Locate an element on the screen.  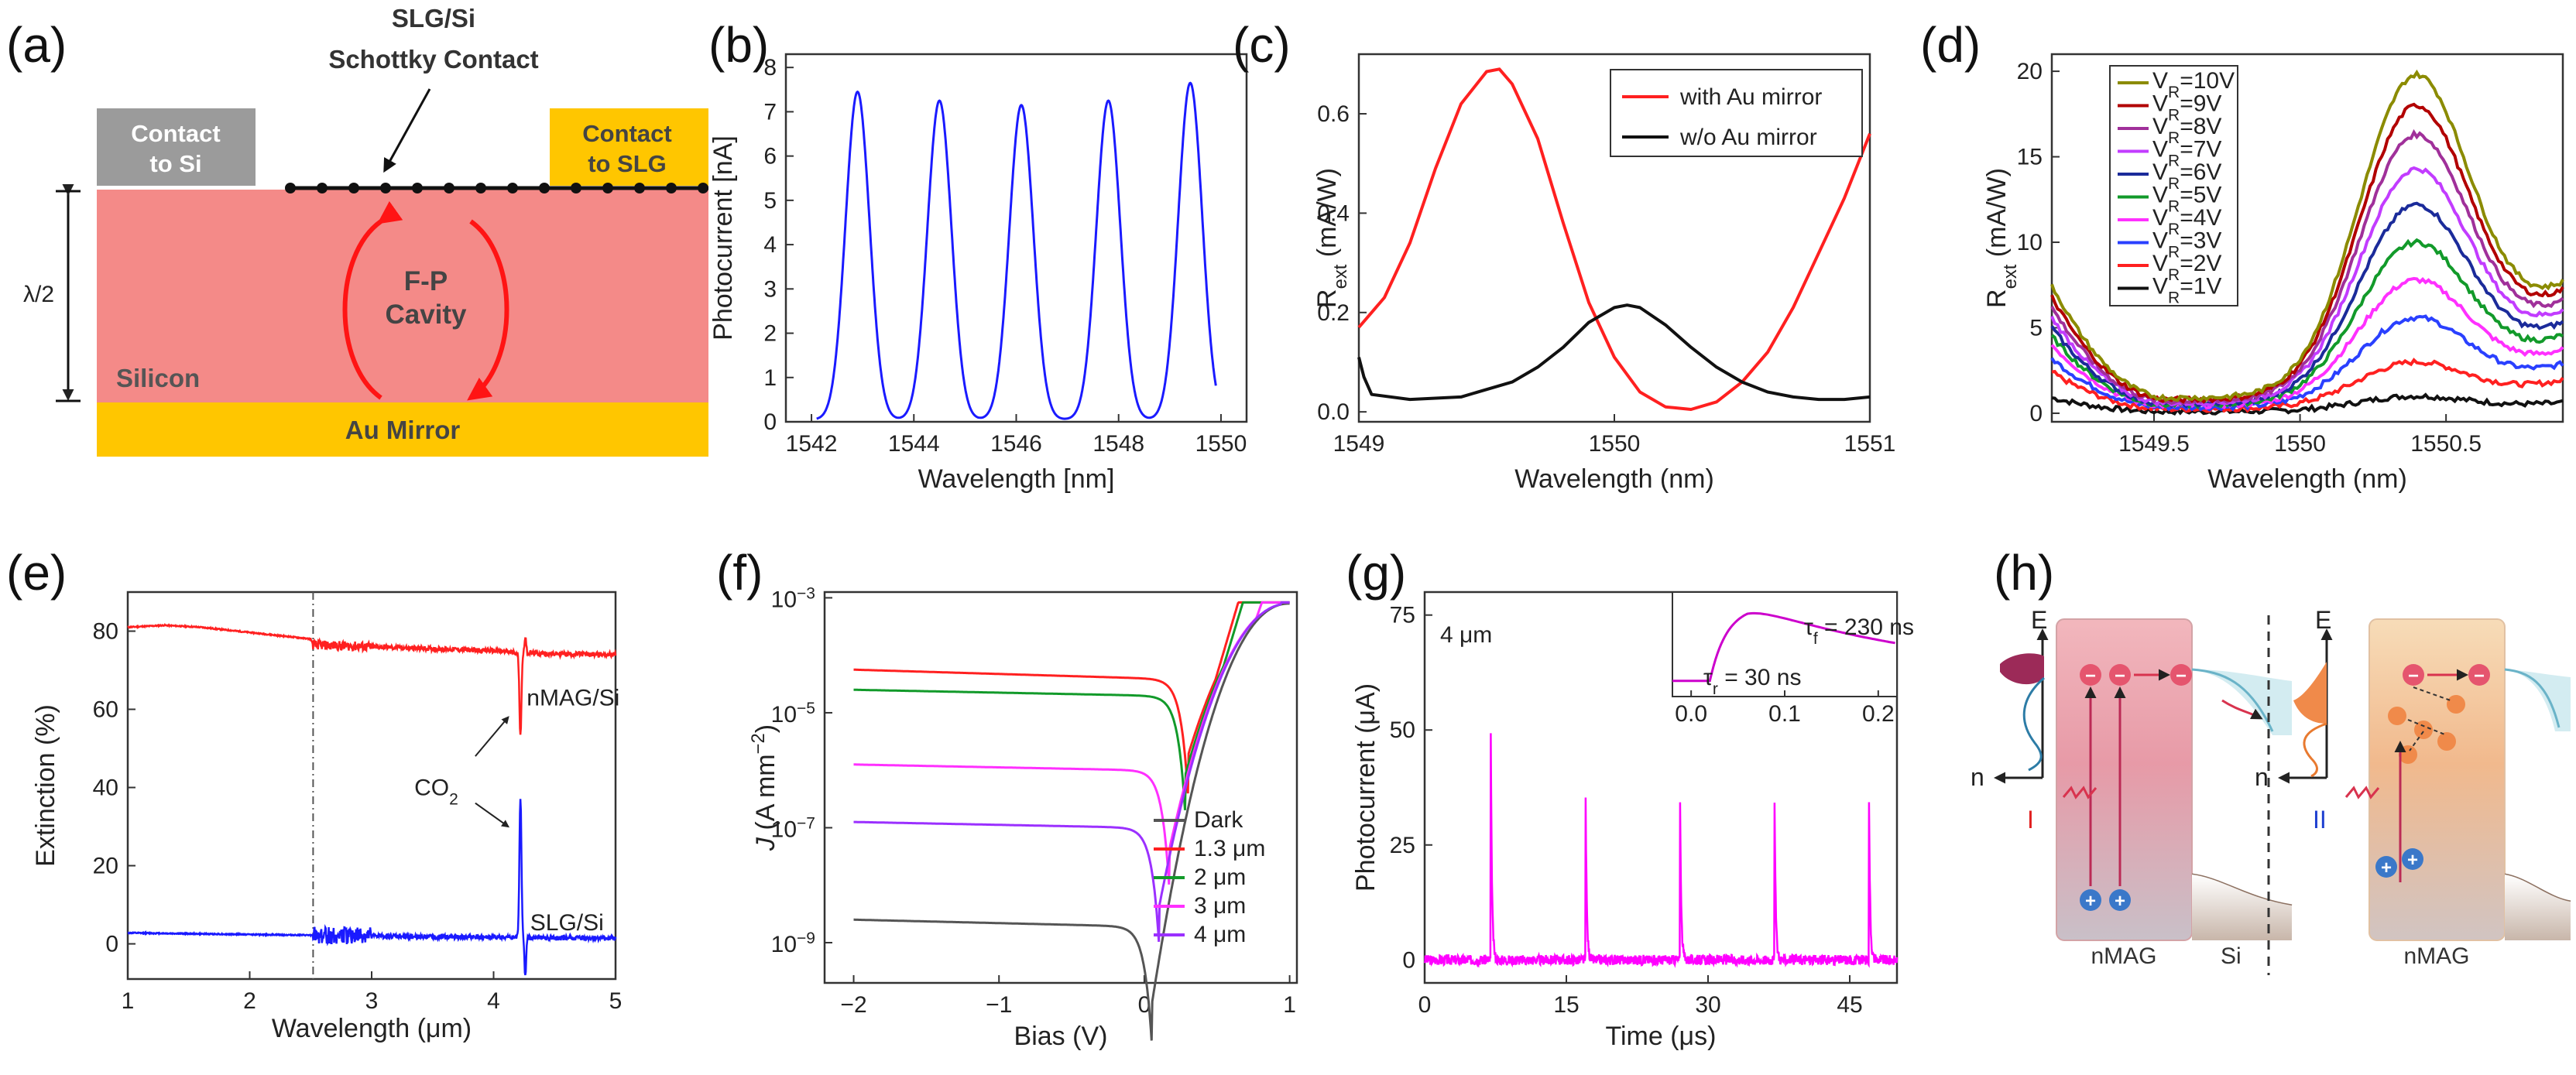
si-band-edge-left is located at coordinates (2232, 700).